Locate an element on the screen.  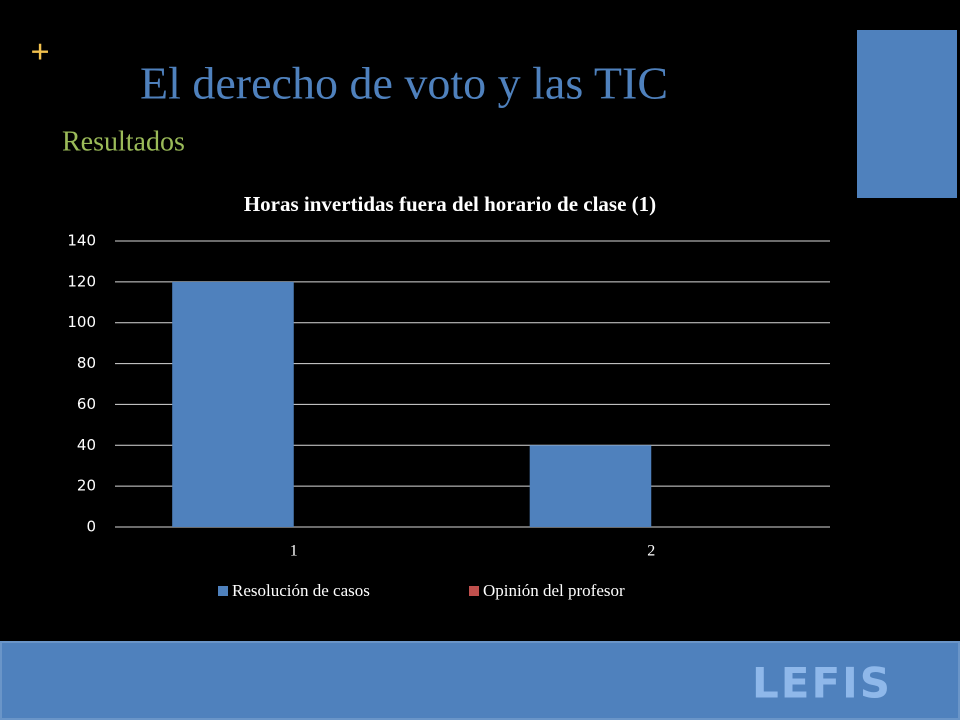
slide-marker: + is located at coordinates (39, 52).